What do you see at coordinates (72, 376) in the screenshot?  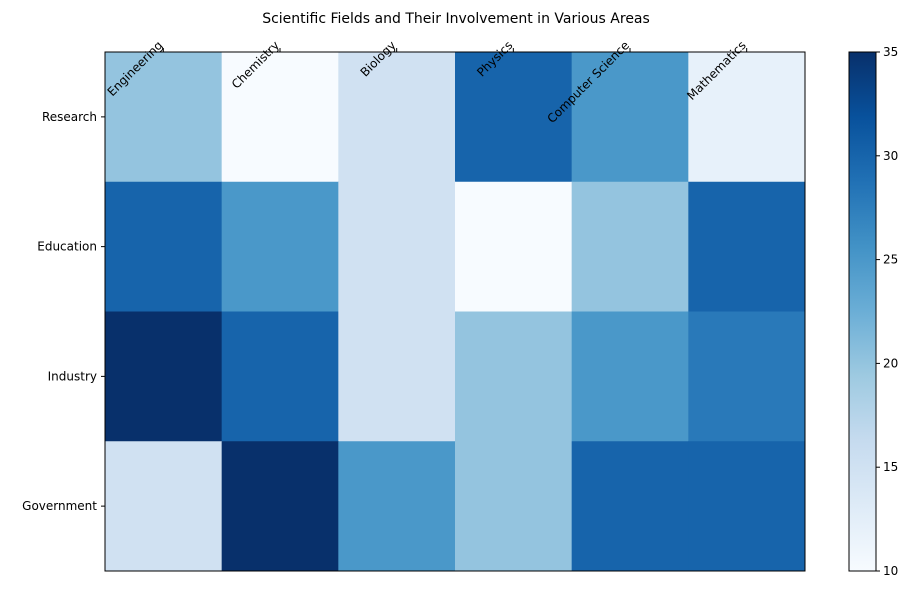 I see `y-tick-label: Industry` at bounding box center [72, 376].